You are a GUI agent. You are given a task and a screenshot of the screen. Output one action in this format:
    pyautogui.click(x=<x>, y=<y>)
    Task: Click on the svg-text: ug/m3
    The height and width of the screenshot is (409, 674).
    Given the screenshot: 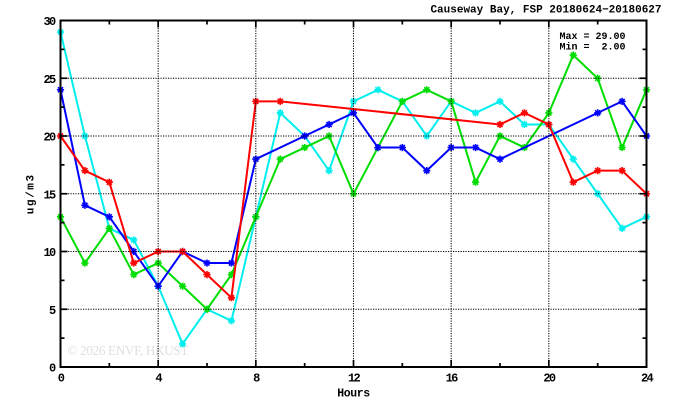 What is the action you would take?
    pyautogui.click(x=31, y=193)
    